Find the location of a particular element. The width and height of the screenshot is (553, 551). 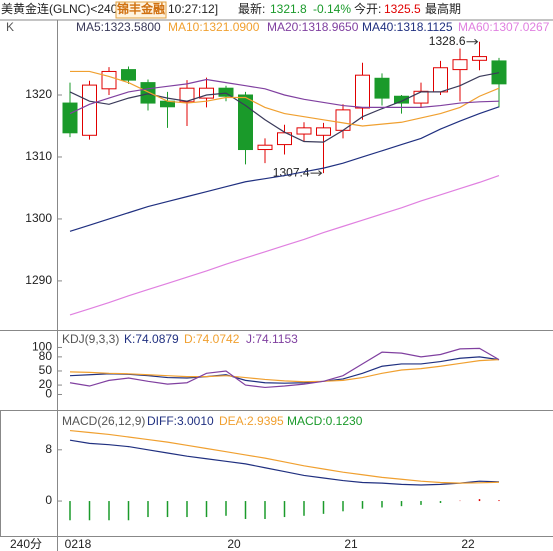

legend-entry: MA10:1321.0900 is located at coordinates (214, 27).